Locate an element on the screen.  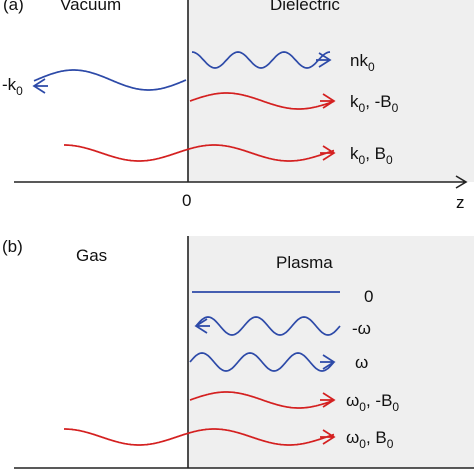
wave-omega is located at coordinates (262, 362).